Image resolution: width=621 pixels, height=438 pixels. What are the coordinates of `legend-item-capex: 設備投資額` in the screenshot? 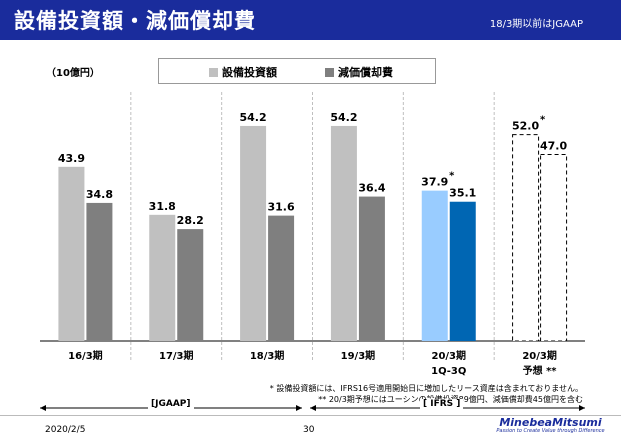 It's located at (243, 72).